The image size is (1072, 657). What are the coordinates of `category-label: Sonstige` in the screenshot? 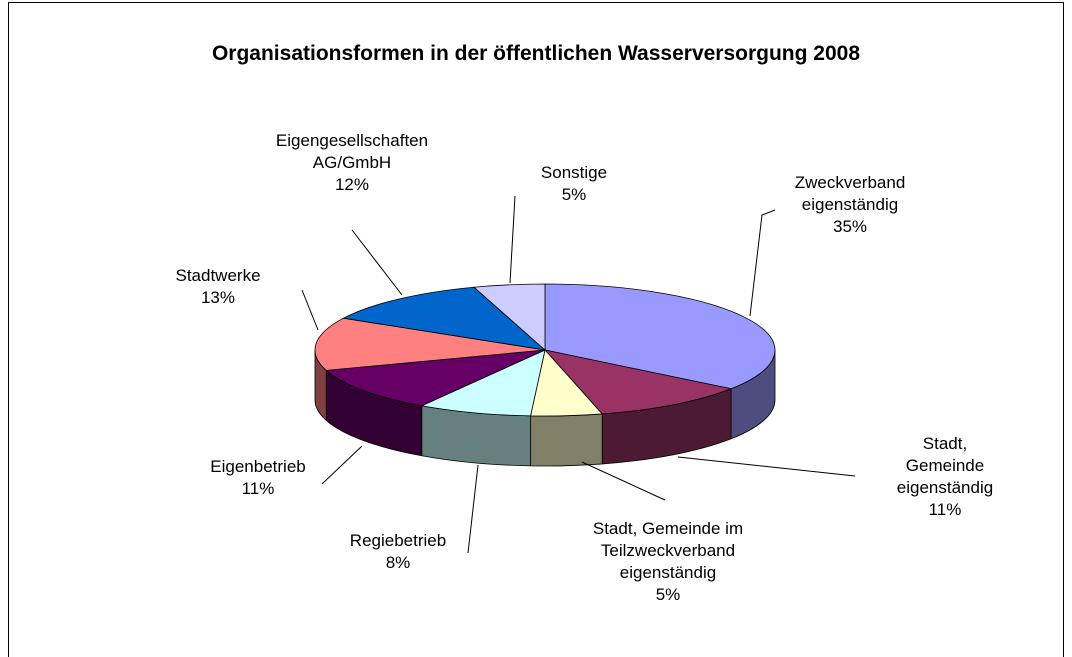 It's located at (574, 172).